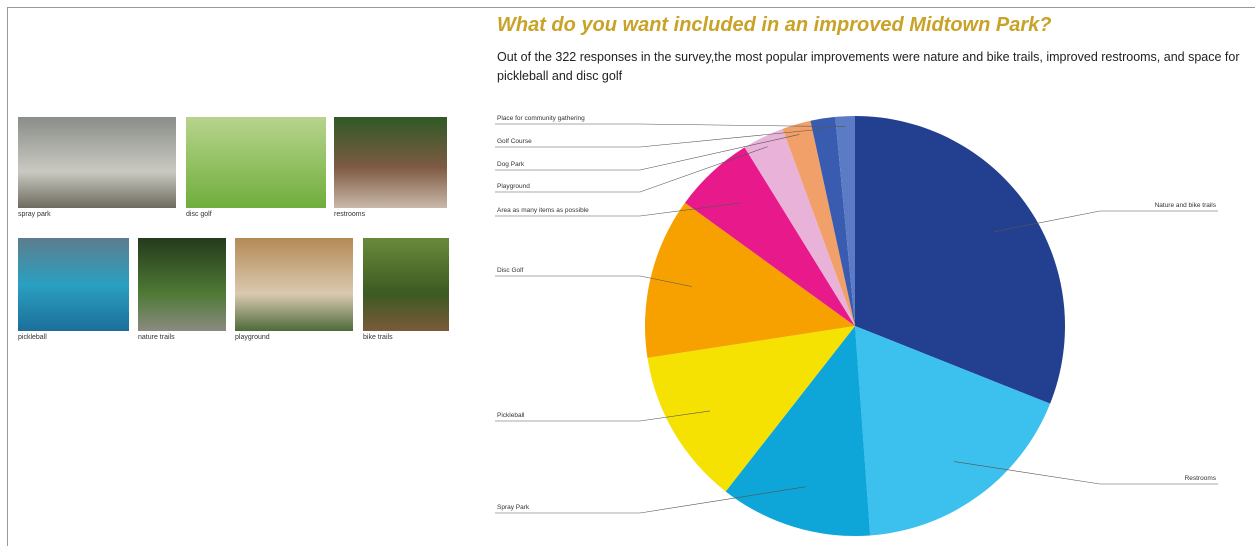 This screenshot has width=1255, height=546. What do you see at coordinates (390, 167) in the screenshot?
I see `photo: restrooms` at bounding box center [390, 167].